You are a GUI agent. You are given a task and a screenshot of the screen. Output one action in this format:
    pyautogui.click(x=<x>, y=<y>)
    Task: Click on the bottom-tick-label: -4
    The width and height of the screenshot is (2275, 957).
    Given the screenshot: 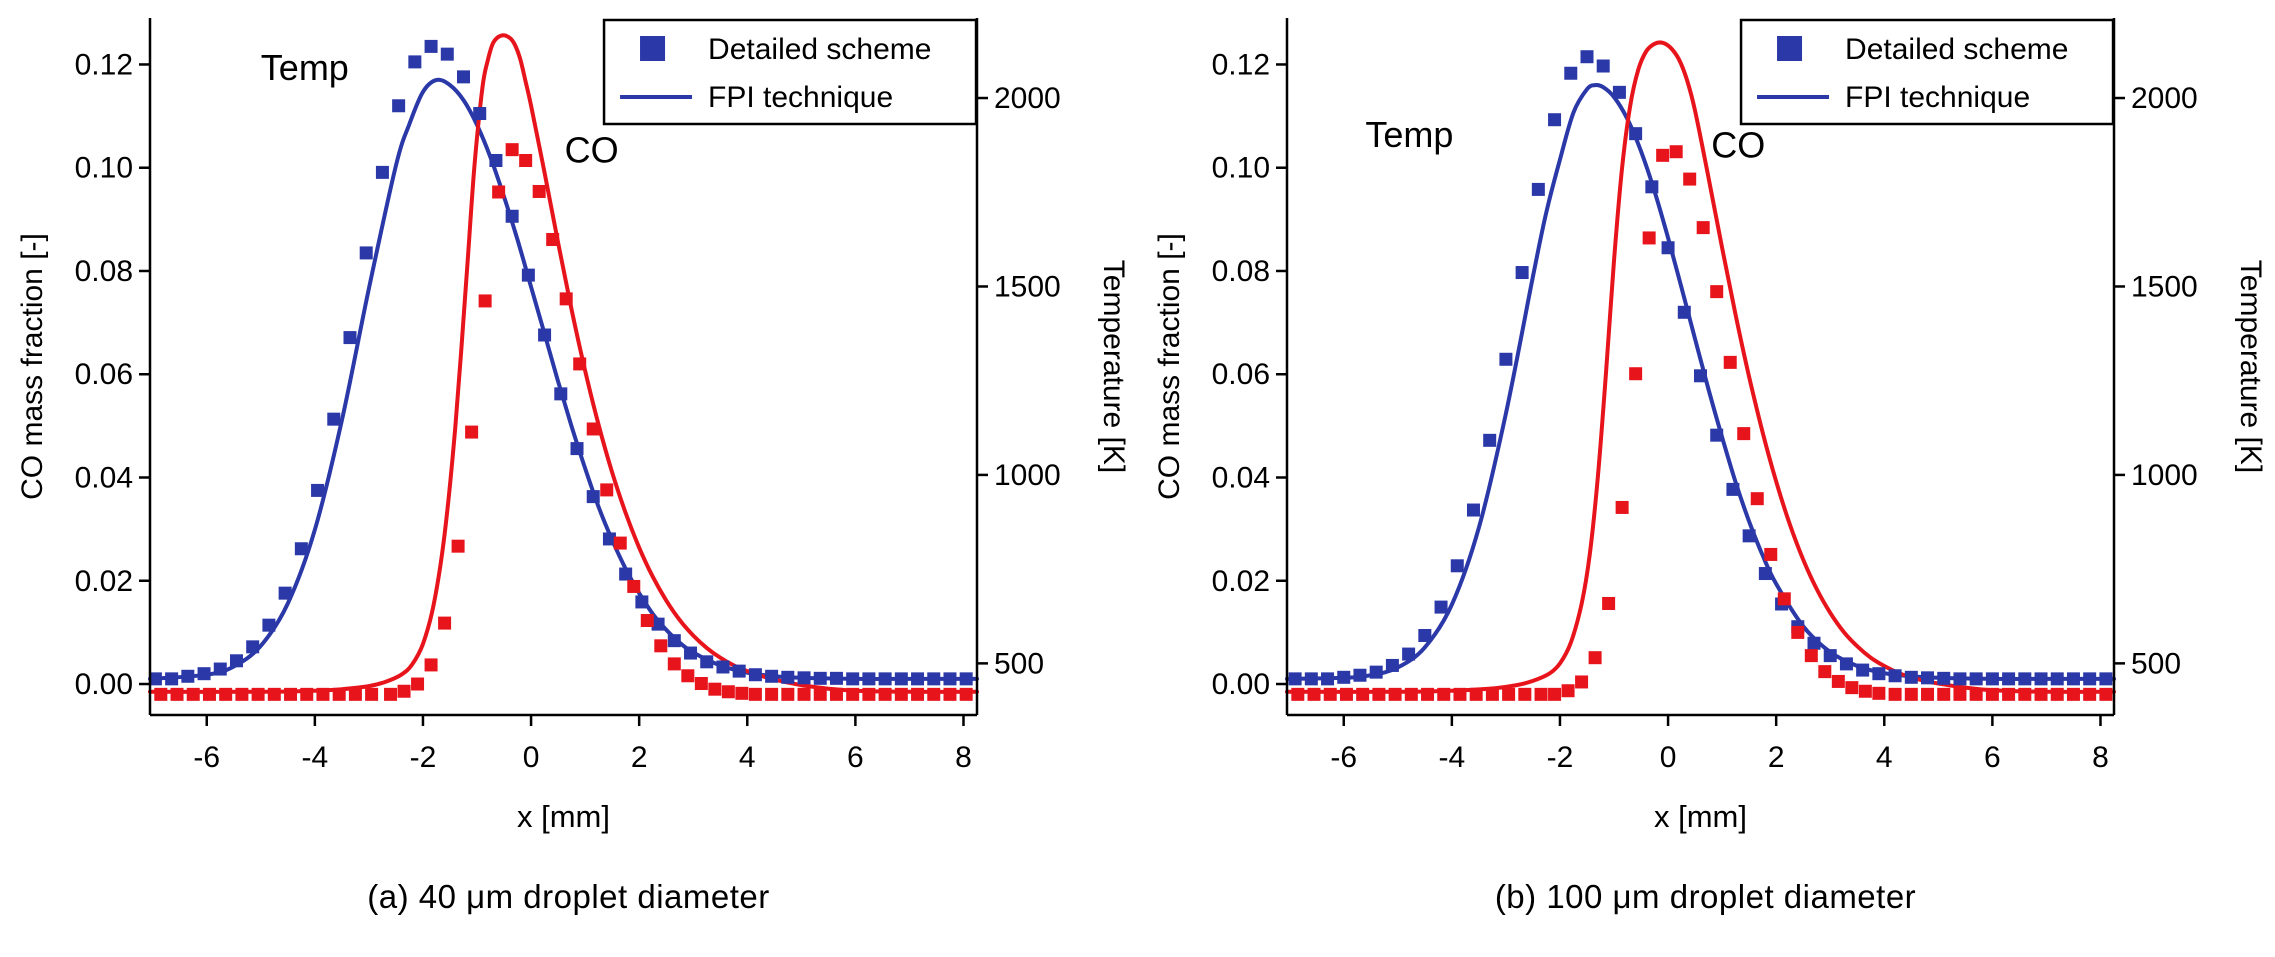 What is the action you would take?
    pyautogui.click(x=1452, y=757)
    